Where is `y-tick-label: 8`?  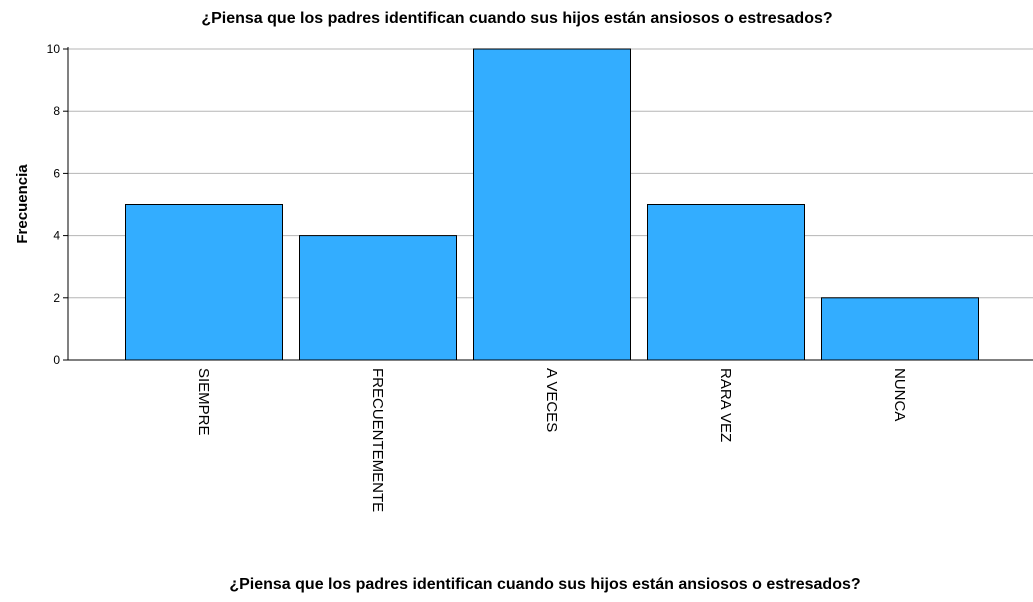 y-tick-label: 8 is located at coordinates (56, 111).